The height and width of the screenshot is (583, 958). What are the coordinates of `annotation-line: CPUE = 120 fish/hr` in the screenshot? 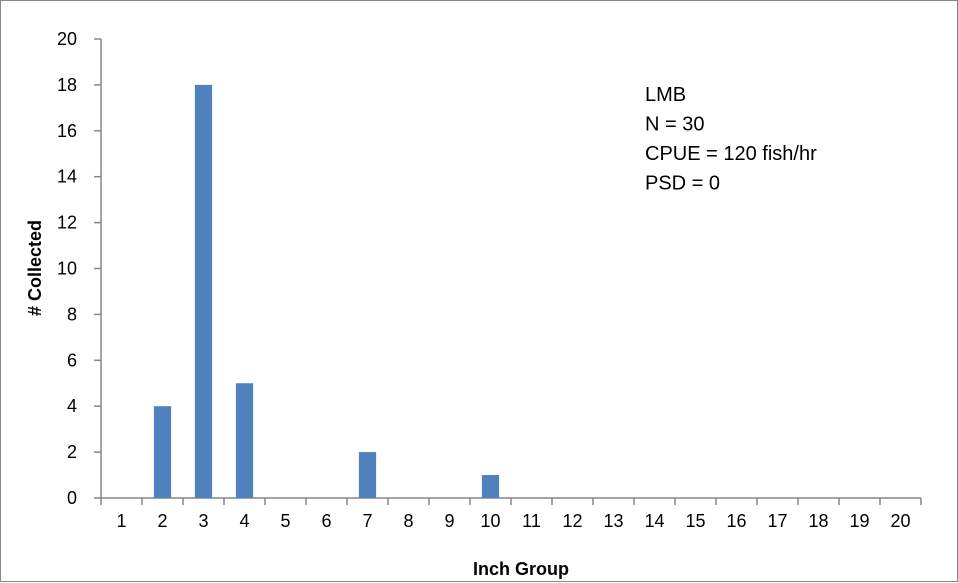 It's located at (731, 154).